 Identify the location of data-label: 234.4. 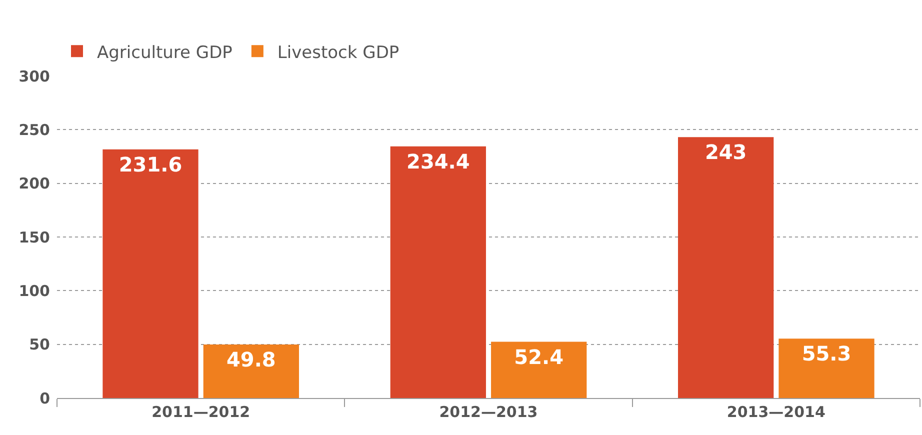
(438, 161).